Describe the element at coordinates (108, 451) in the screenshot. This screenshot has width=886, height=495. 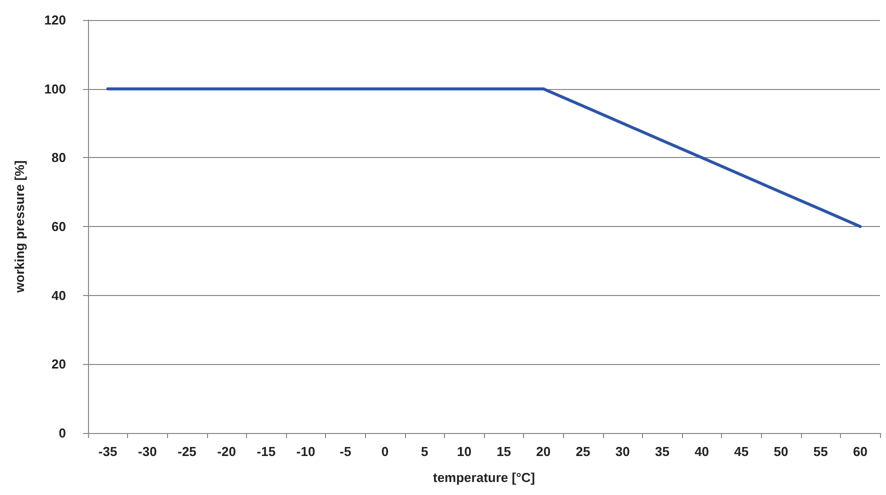
I see `x-tick-label: -35` at that location.